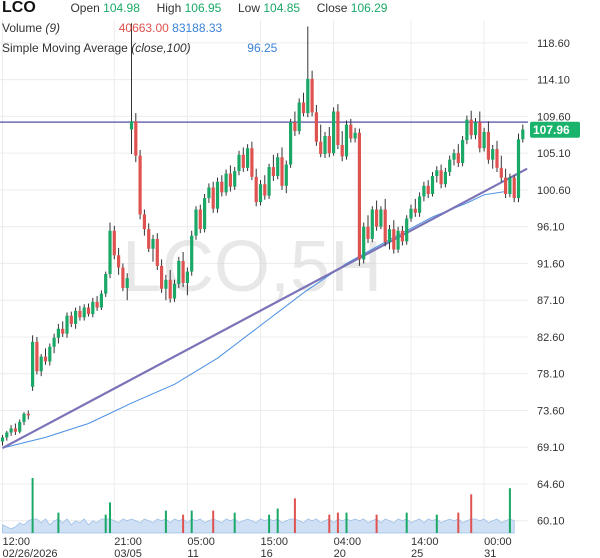 This screenshot has height=558, width=600. Describe the element at coordinates (85, 8) in the screenshot. I see `open-label: Open` at that location.